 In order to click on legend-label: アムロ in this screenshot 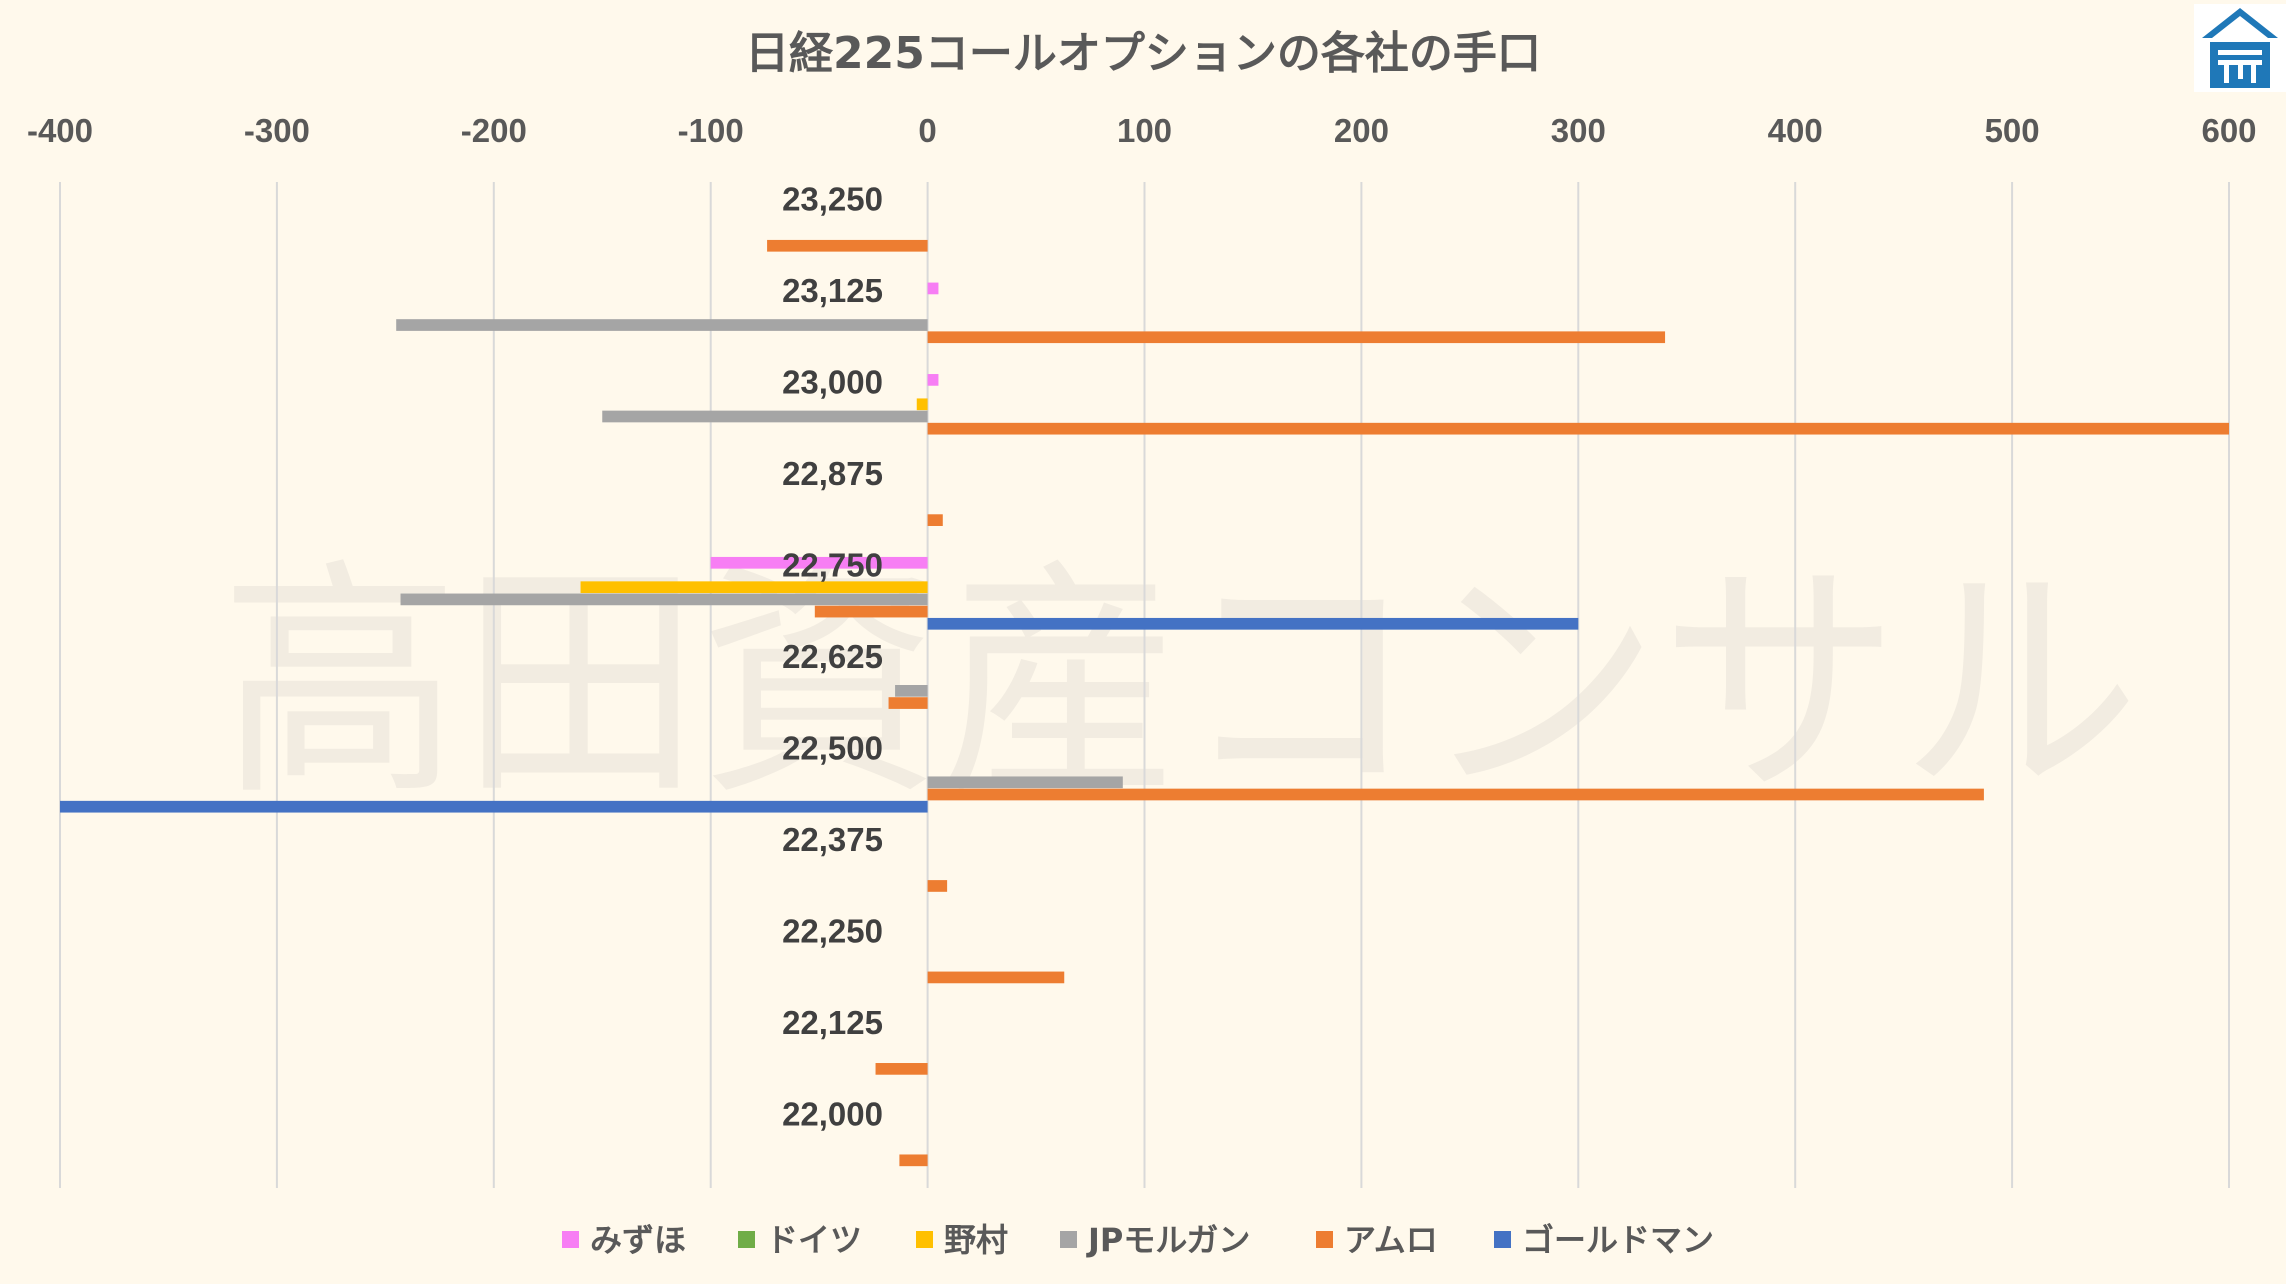, I will do `click(1391, 1240)`.